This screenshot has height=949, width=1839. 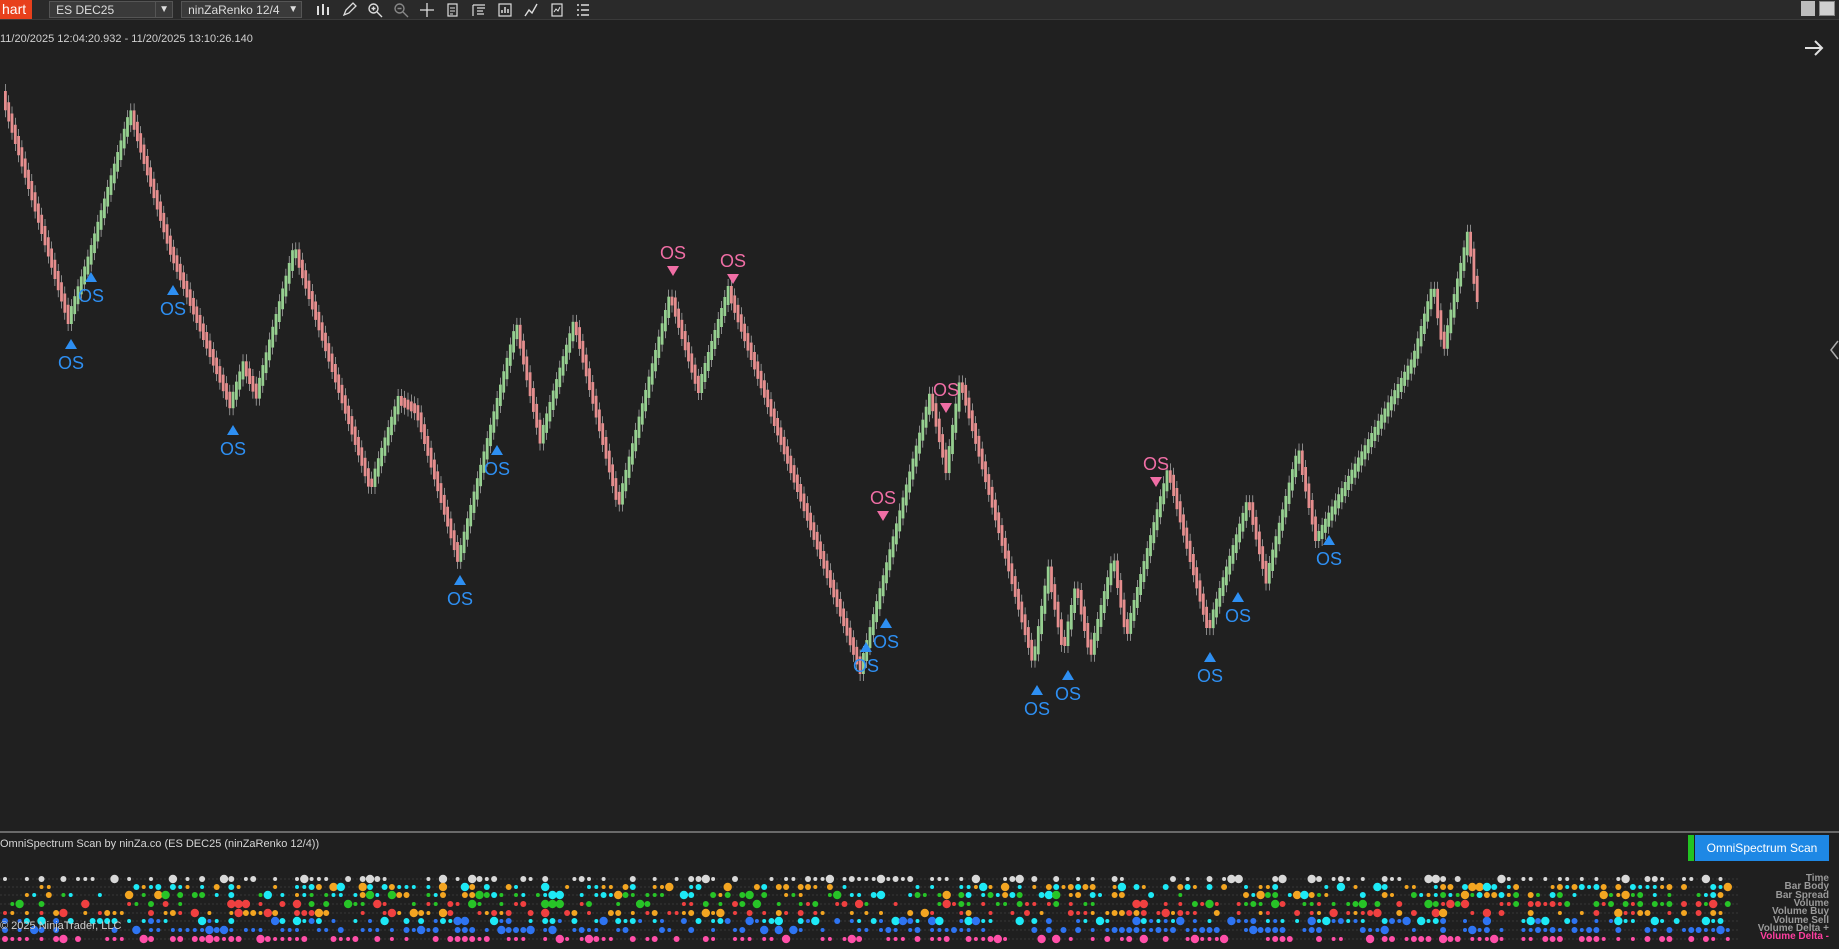 What do you see at coordinates (531, 10) in the screenshot?
I see `indicators-icon` at bounding box center [531, 10].